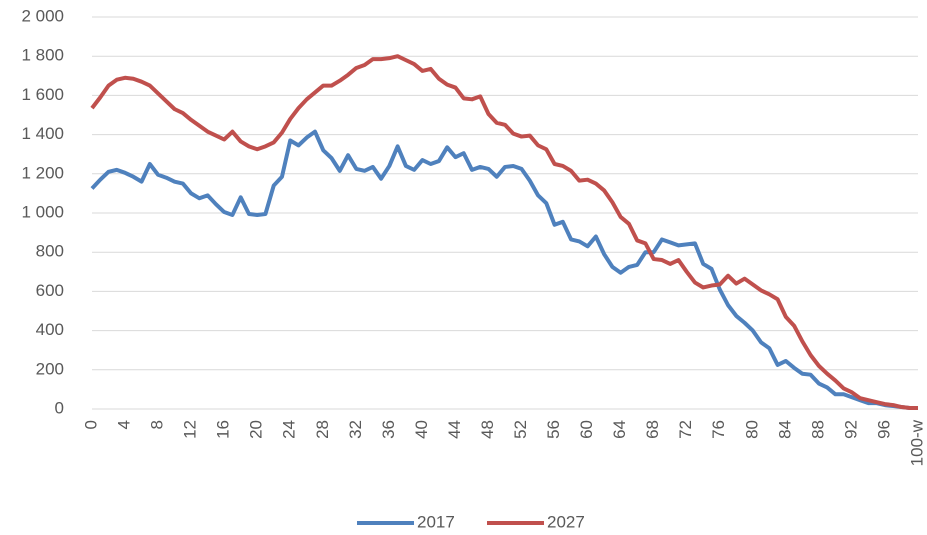 The image size is (927, 535). I want to click on y-tick-label: 2 000, so click(42, 15).